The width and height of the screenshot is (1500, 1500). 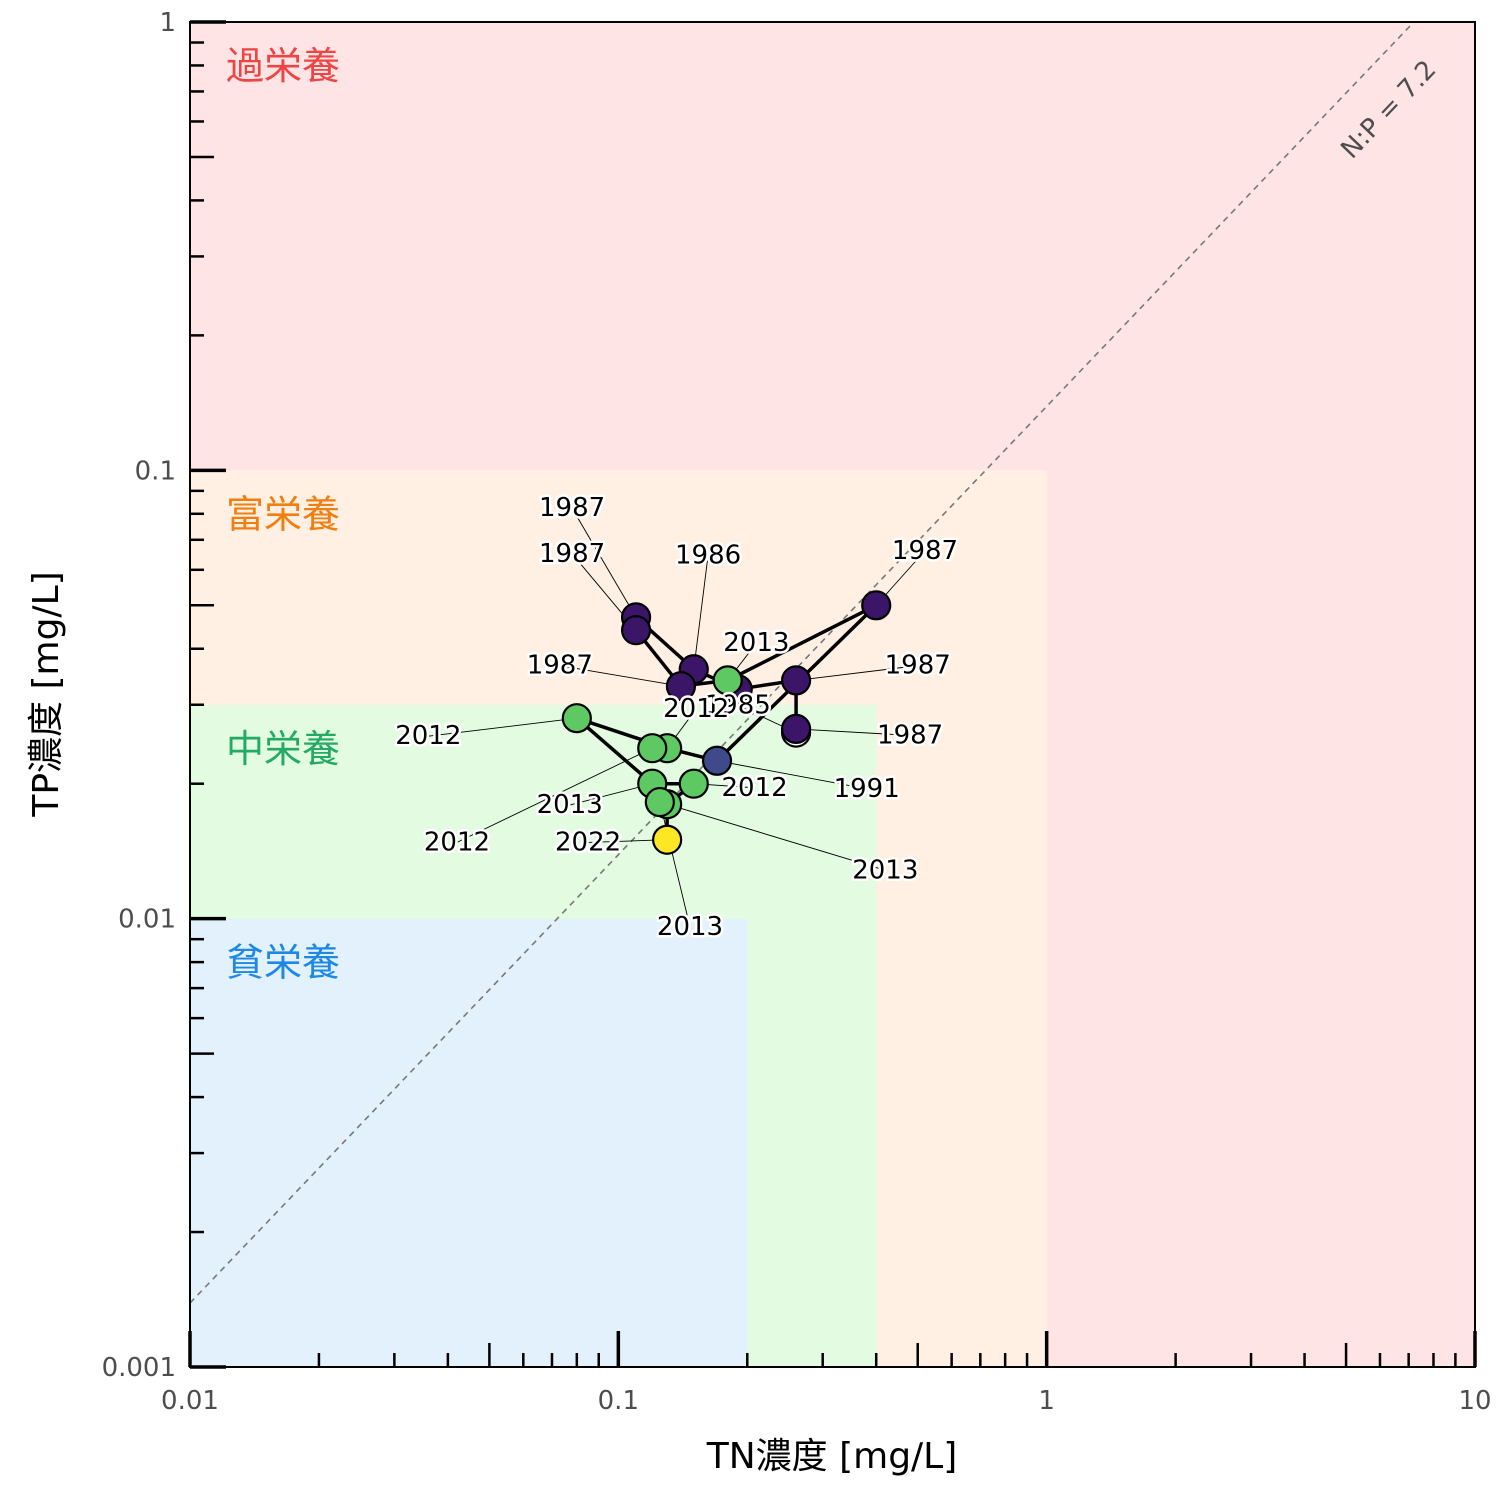 What do you see at coordinates (46, 694) in the screenshot?
I see `y-axis-title: TP濃度 [mg/L]` at bounding box center [46, 694].